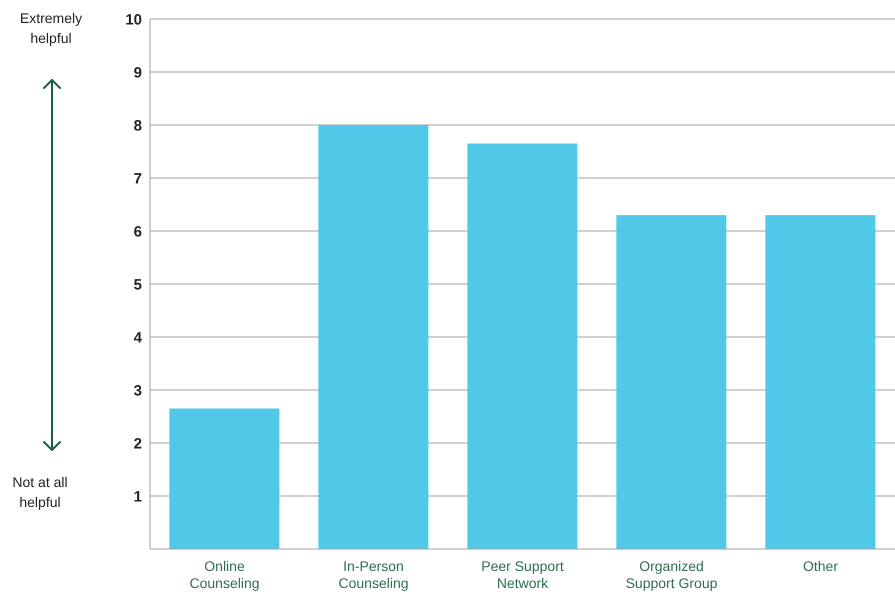 This screenshot has width=895, height=611. Describe the element at coordinates (138, 443) in the screenshot. I see `y-tick-label: 2` at that location.